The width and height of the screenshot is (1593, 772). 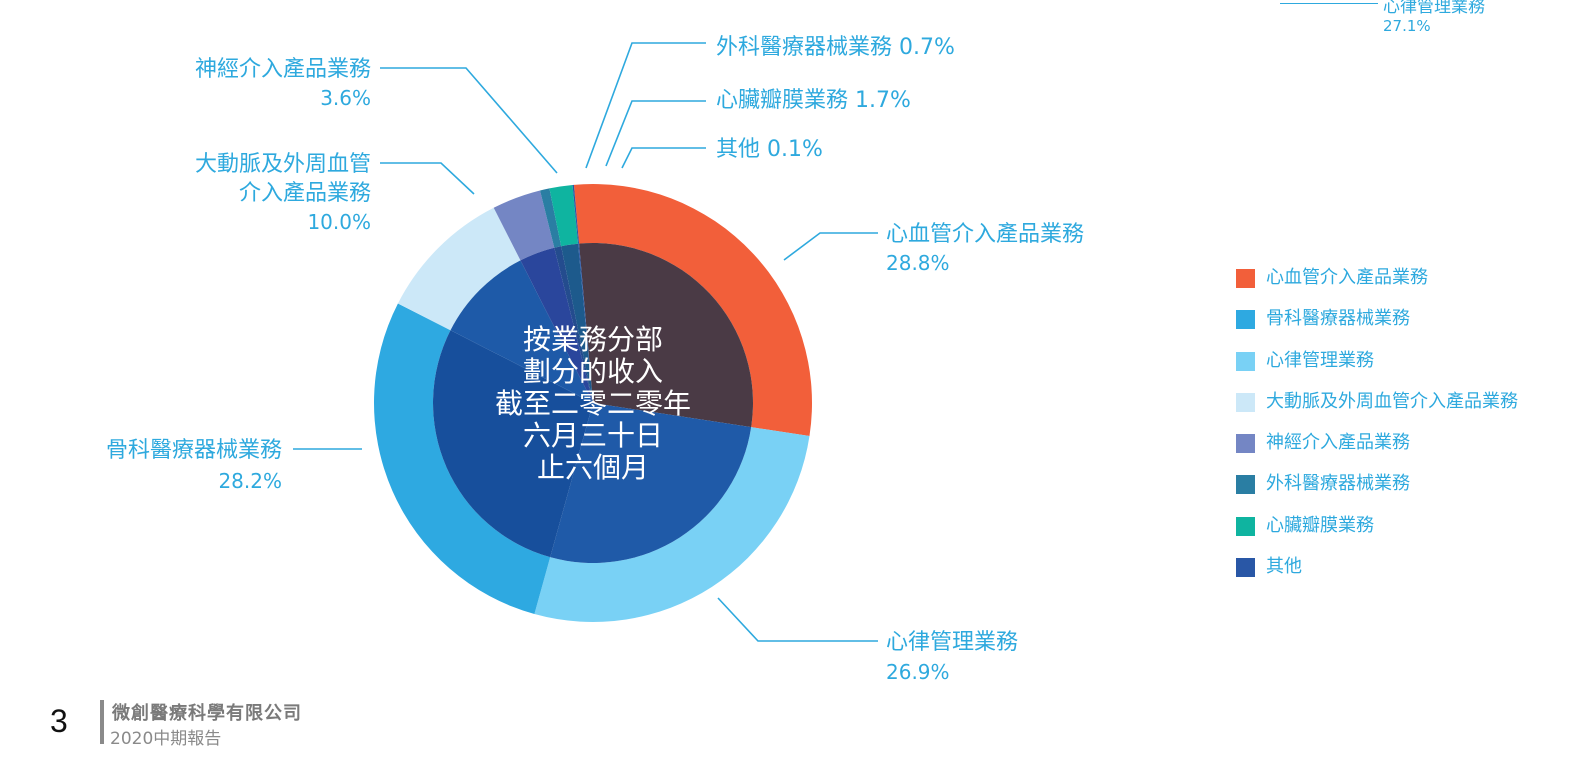 I want to click on center-title-line: 截至二零二零年, so click(x=593, y=403).